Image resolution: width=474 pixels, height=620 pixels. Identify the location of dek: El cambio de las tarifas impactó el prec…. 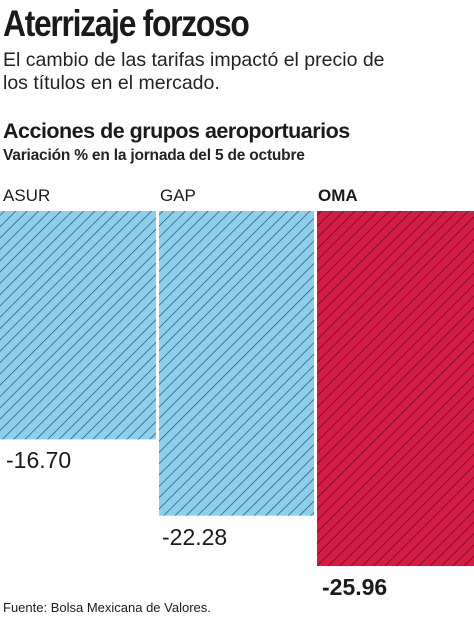
(194, 71).